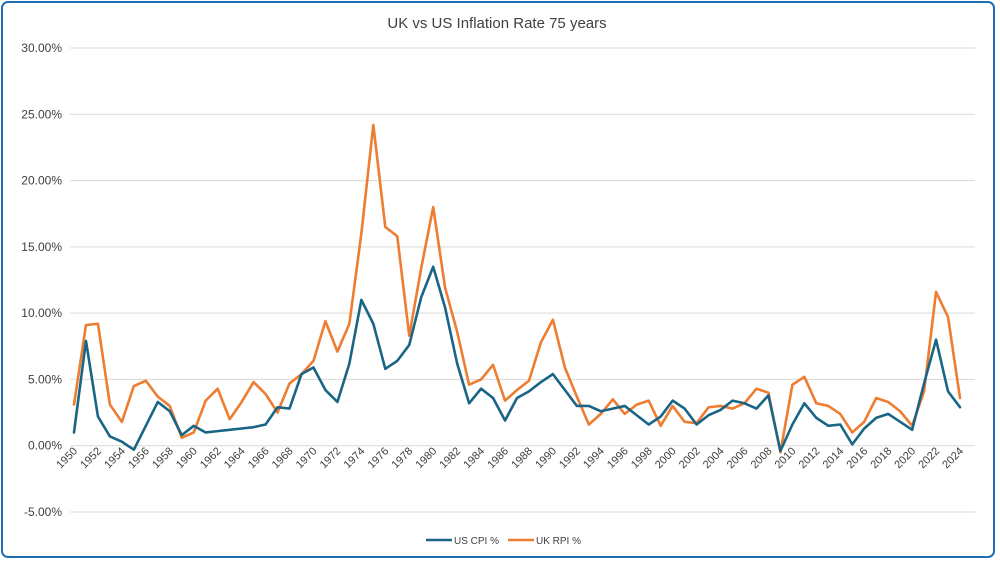  I want to click on x-tick-label: 2008, so click(762, 458).